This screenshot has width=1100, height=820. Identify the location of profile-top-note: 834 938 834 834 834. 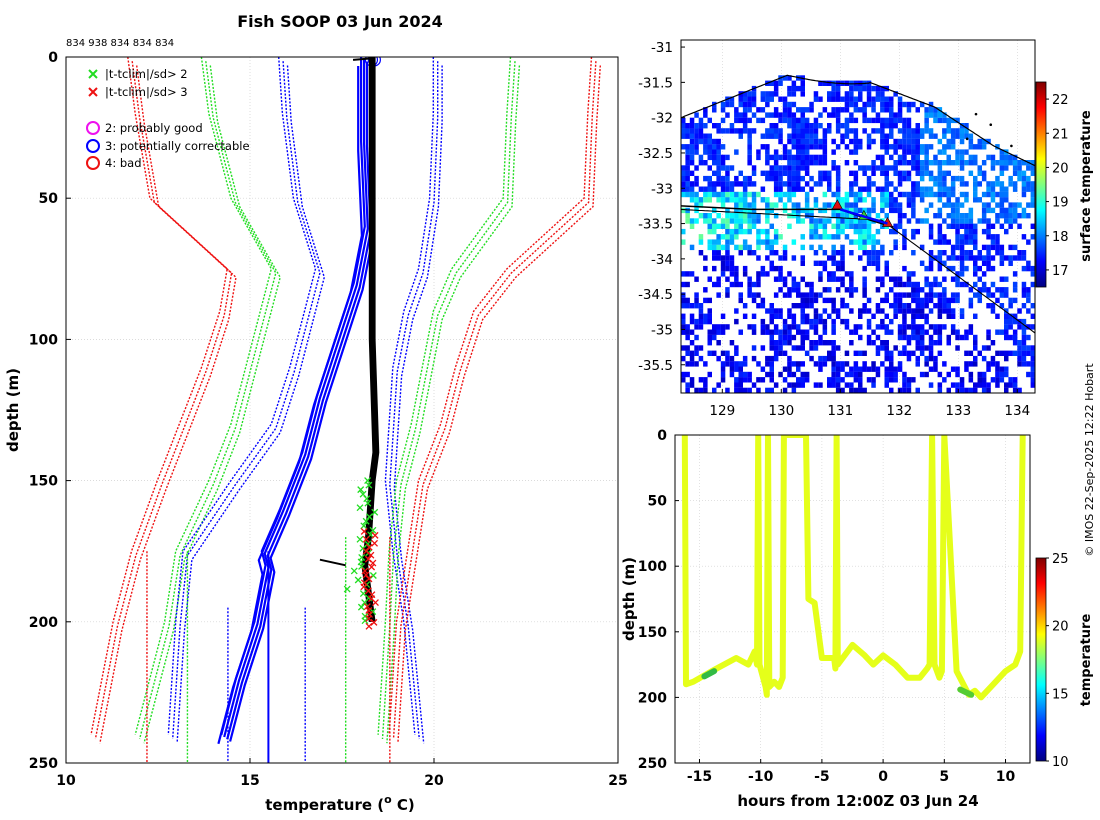
(120, 43).